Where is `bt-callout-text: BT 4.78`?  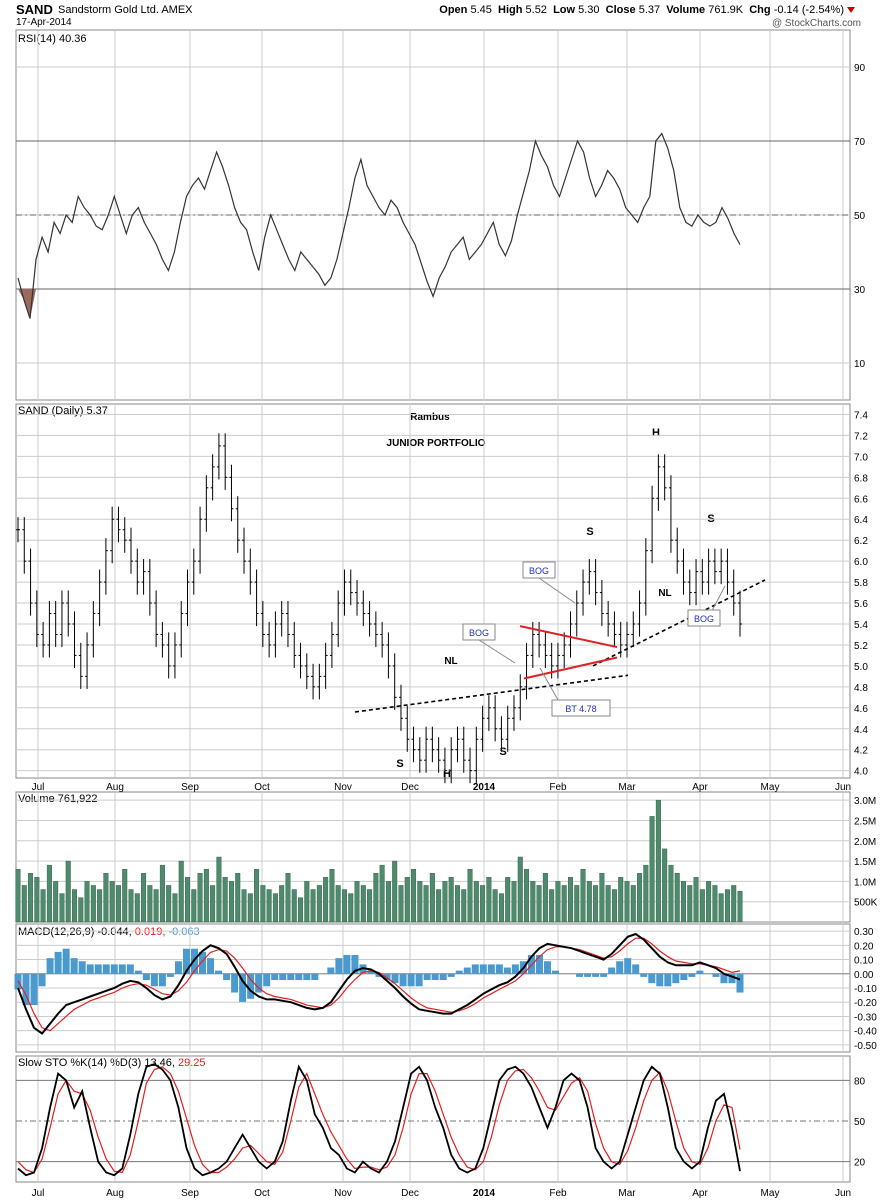
bt-callout-text: BT 4.78 is located at coordinates (580, 709).